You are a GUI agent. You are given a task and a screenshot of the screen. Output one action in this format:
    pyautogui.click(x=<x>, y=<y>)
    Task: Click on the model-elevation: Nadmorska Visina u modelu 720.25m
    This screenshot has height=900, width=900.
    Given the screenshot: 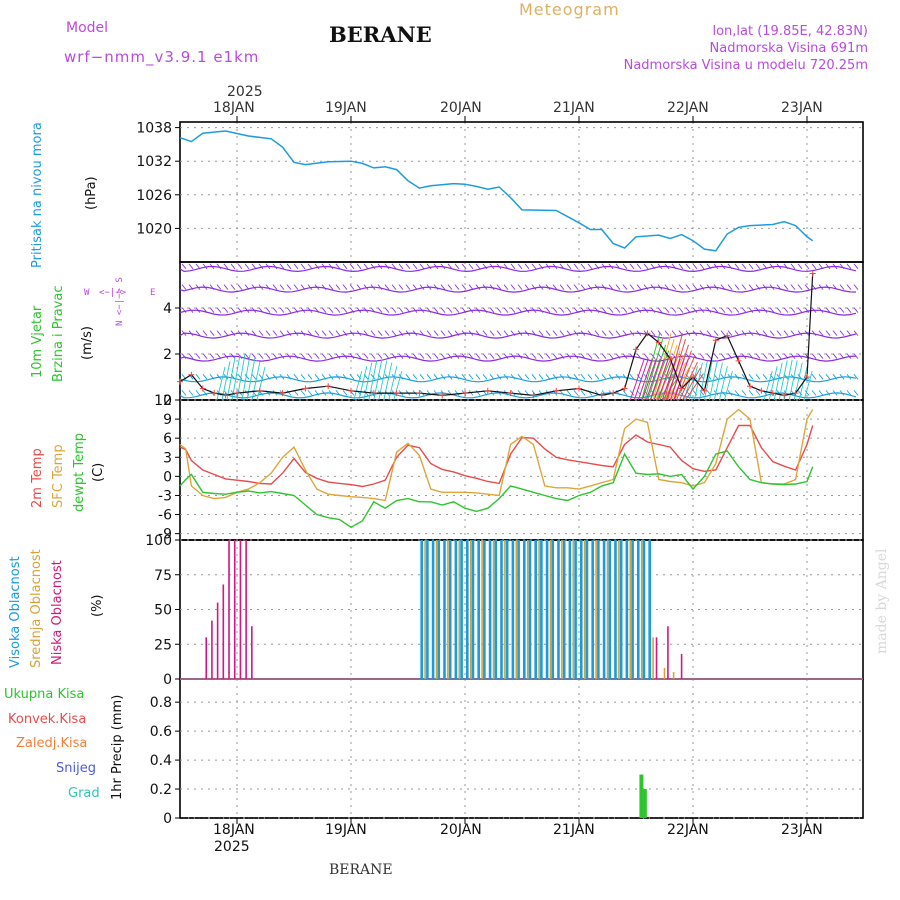 What is the action you would take?
    pyautogui.click(x=745, y=65)
    